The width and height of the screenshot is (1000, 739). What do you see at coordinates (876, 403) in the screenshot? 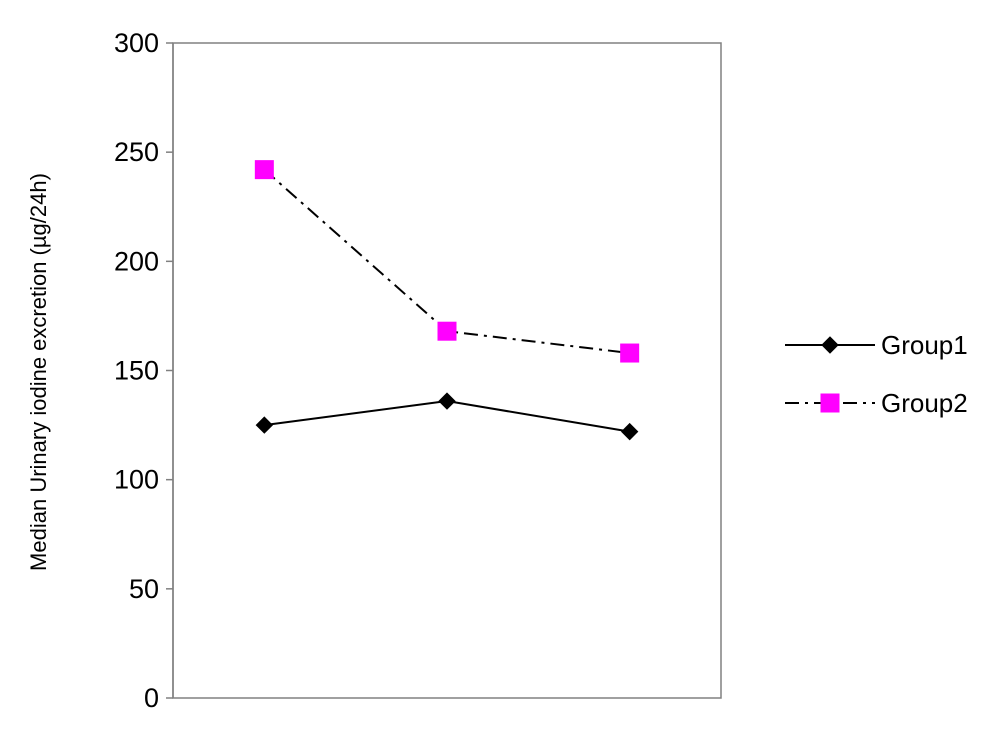
I see `legend-entry: Group2` at bounding box center [876, 403].